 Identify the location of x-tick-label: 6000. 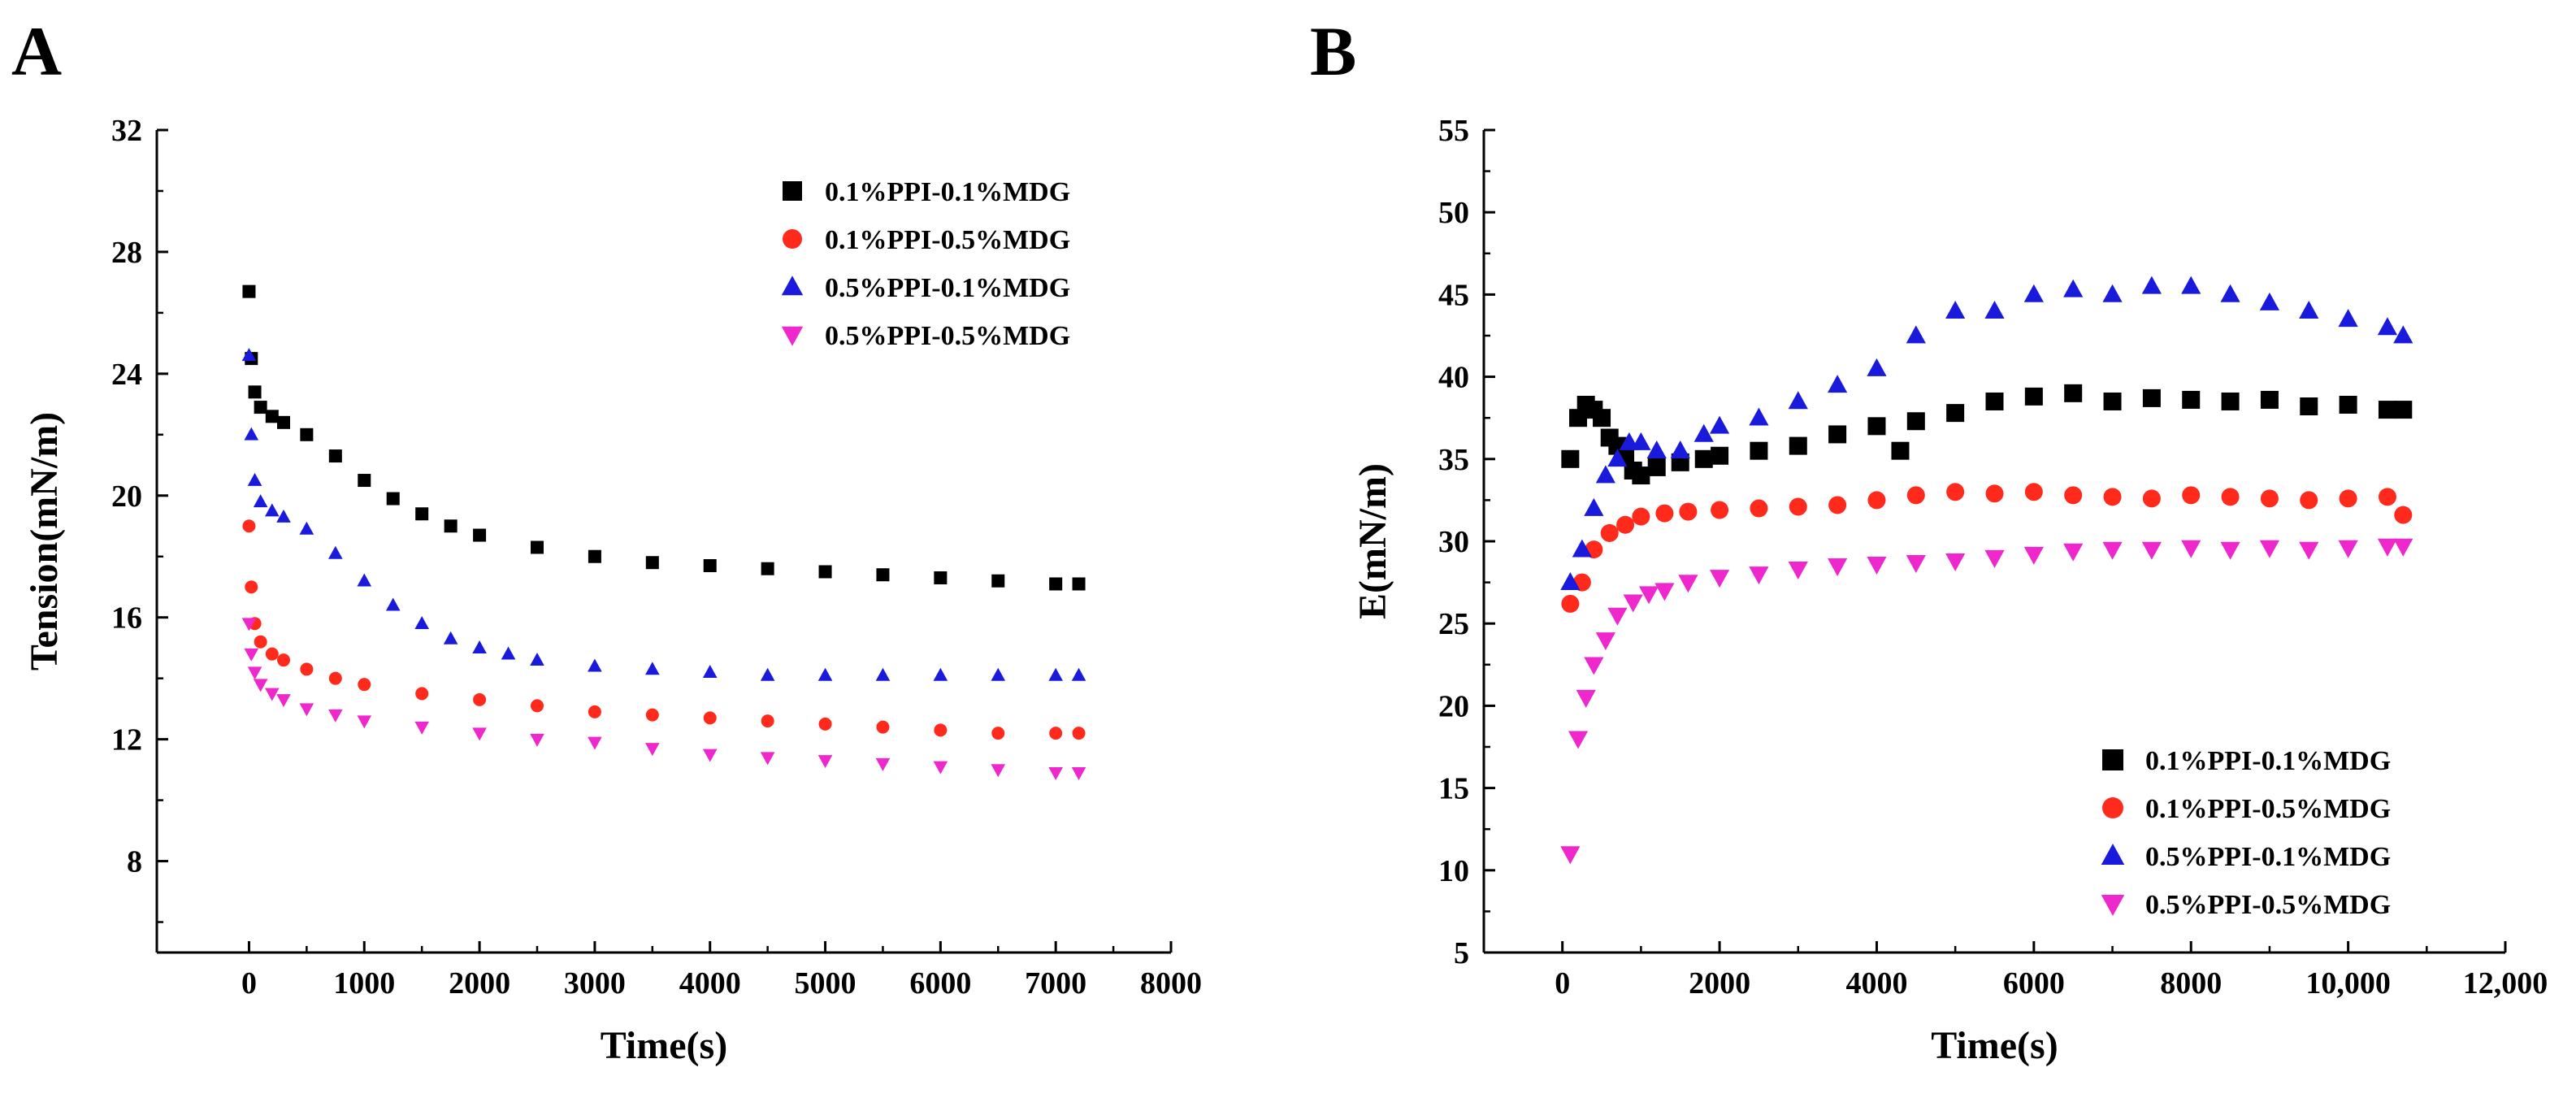
(2034, 983).